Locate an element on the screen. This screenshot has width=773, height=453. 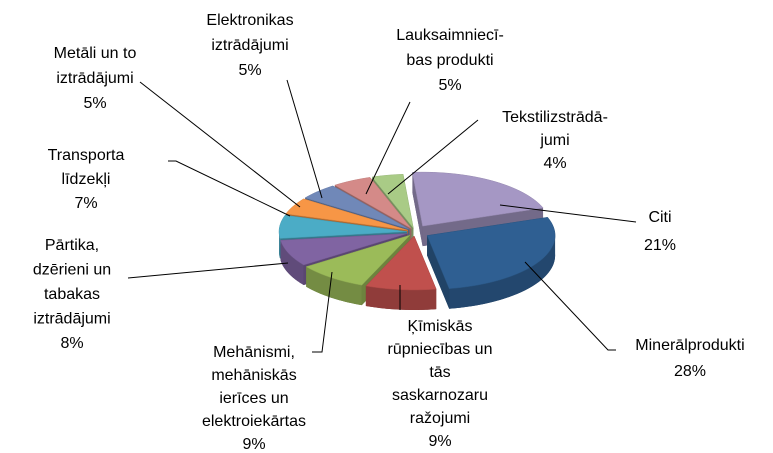
slice-label-line: mehāniskās is located at coordinates (253, 375).